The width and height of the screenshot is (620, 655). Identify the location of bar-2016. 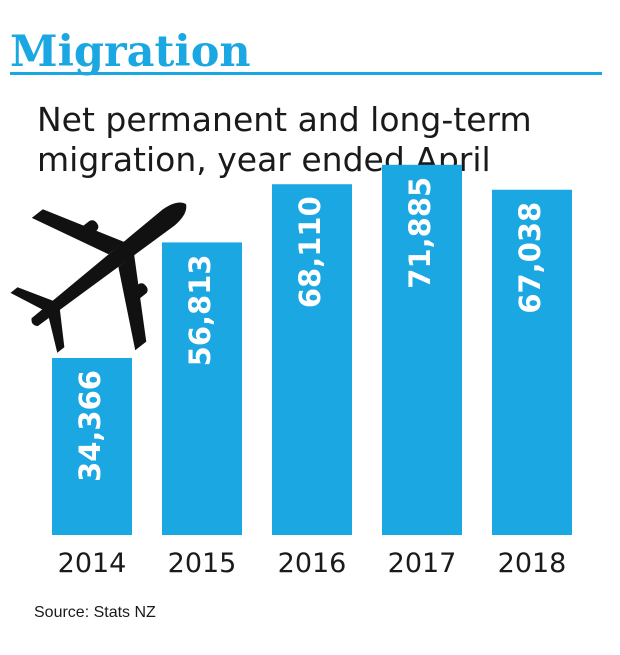
(312, 359).